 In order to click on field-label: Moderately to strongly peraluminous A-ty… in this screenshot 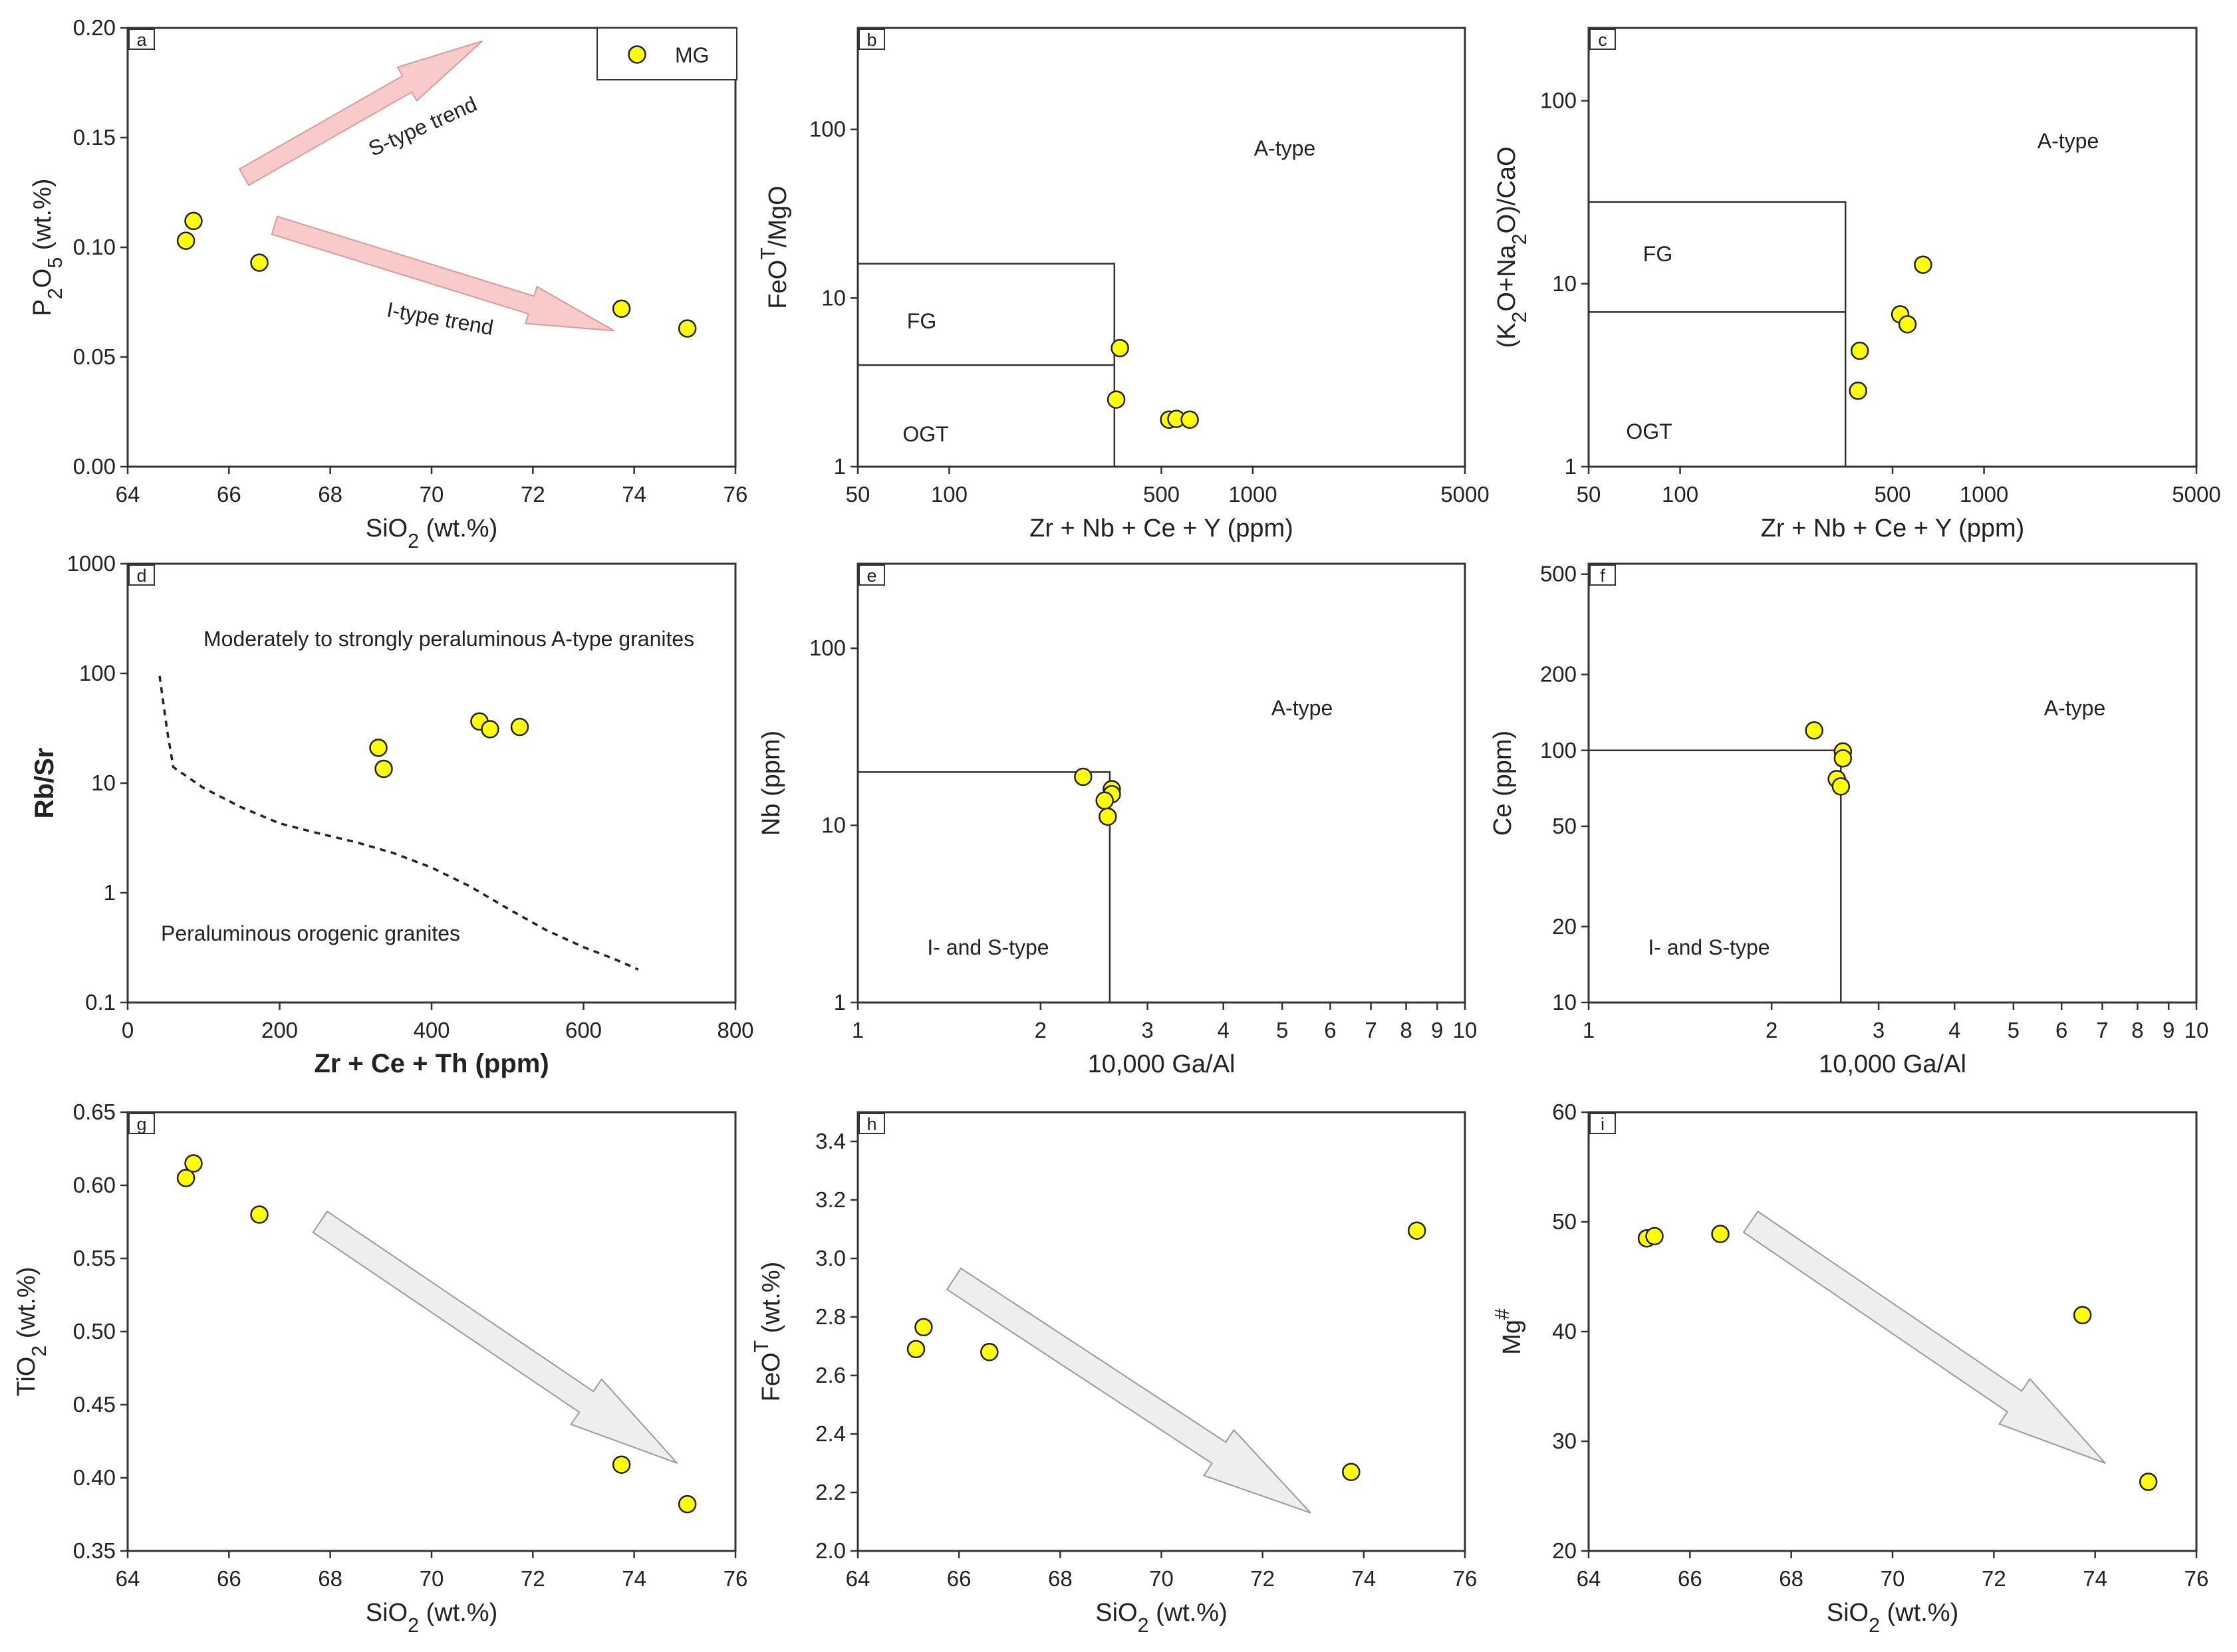, I will do `click(448, 639)`.